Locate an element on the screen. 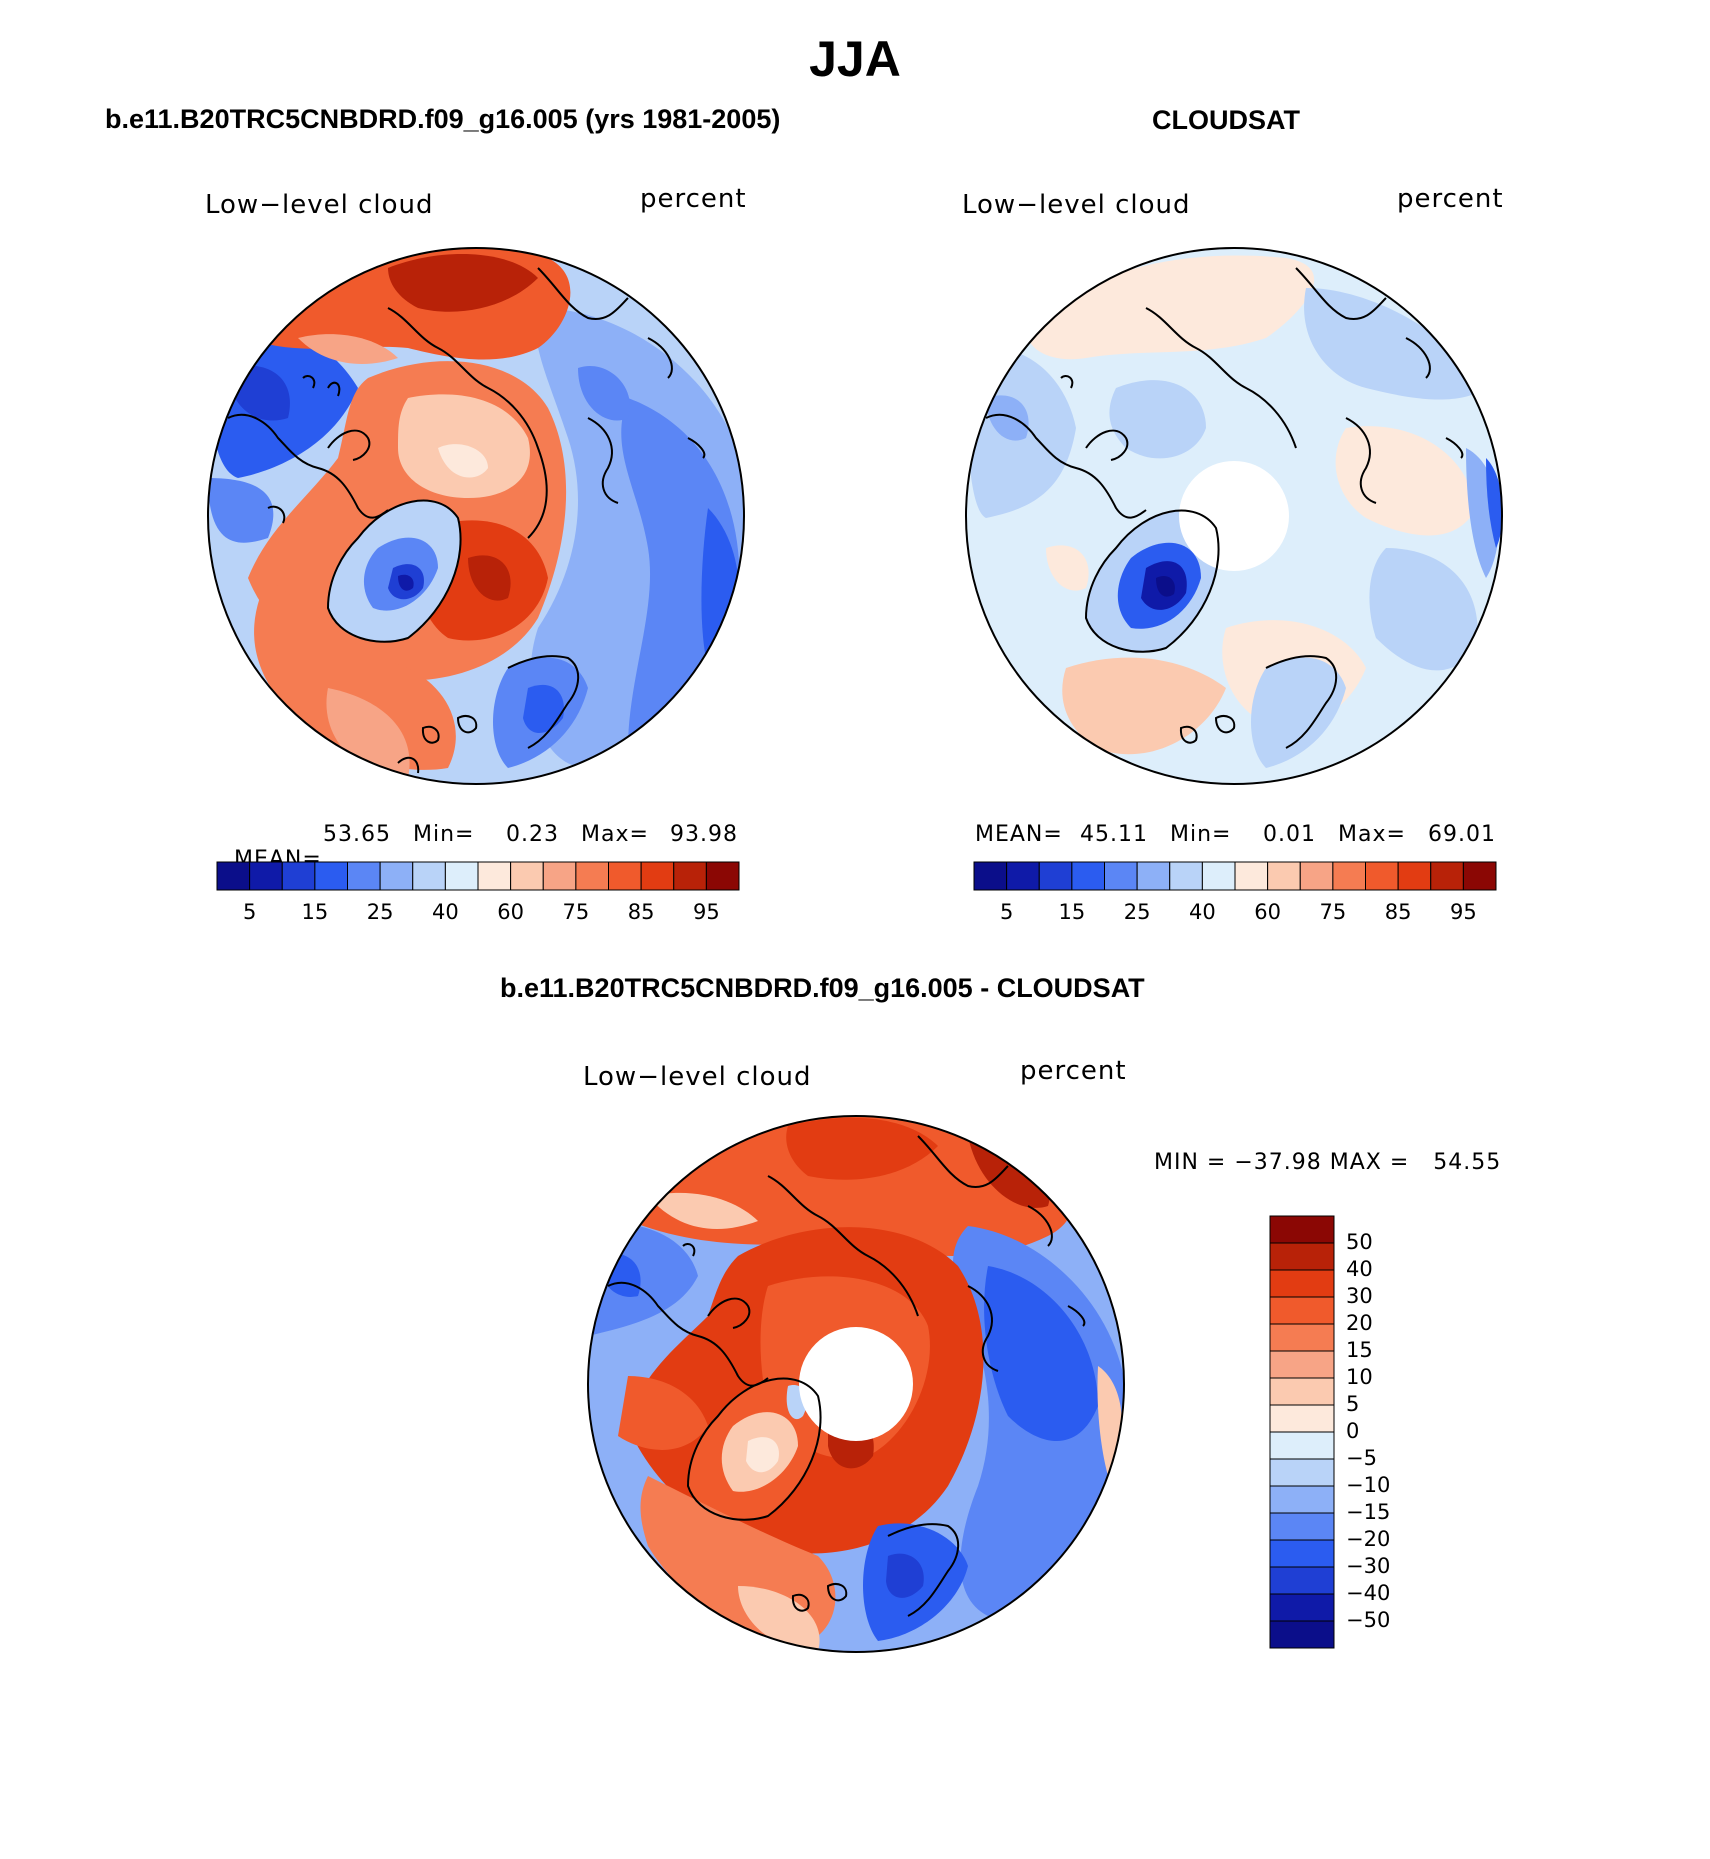 The height and width of the screenshot is (1859, 1710). obs-max-value: 69.01 is located at coordinates (1462, 834).